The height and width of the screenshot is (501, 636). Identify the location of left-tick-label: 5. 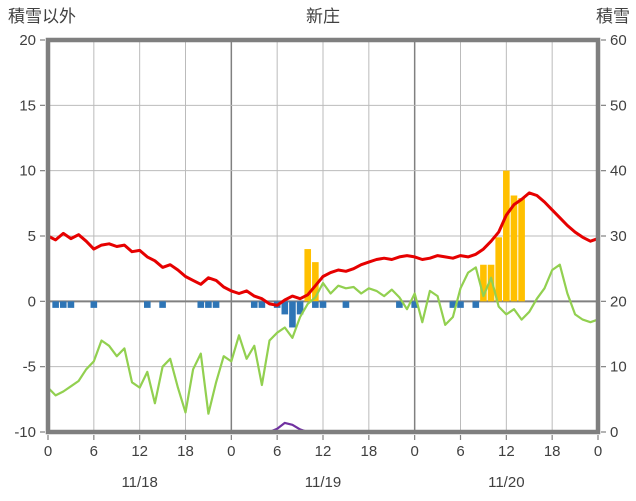
(32, 236).